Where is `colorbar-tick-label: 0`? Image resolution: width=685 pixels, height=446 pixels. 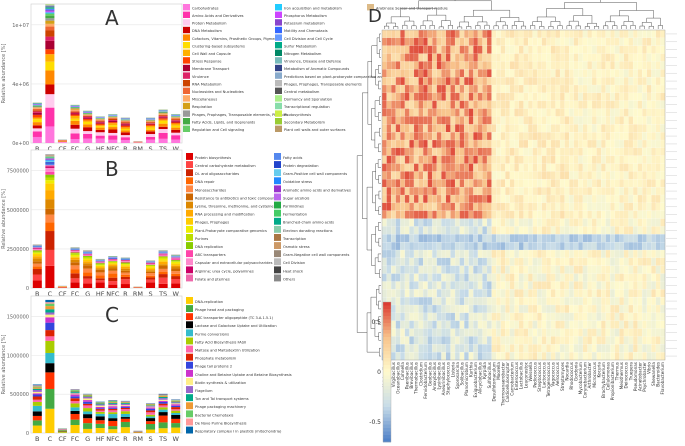 colorbar-tick-label: 0 is located at coordinates (379, 372).